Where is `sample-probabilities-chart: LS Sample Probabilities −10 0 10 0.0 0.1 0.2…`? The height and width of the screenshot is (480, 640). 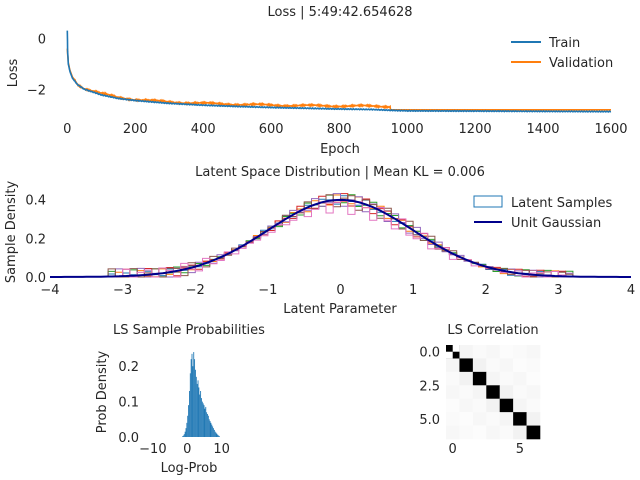 sample-probabilities-chart: LS Sample Probabilities −10 0 10 0.0 0.1 0.2… is located at coordinates (180, 399).